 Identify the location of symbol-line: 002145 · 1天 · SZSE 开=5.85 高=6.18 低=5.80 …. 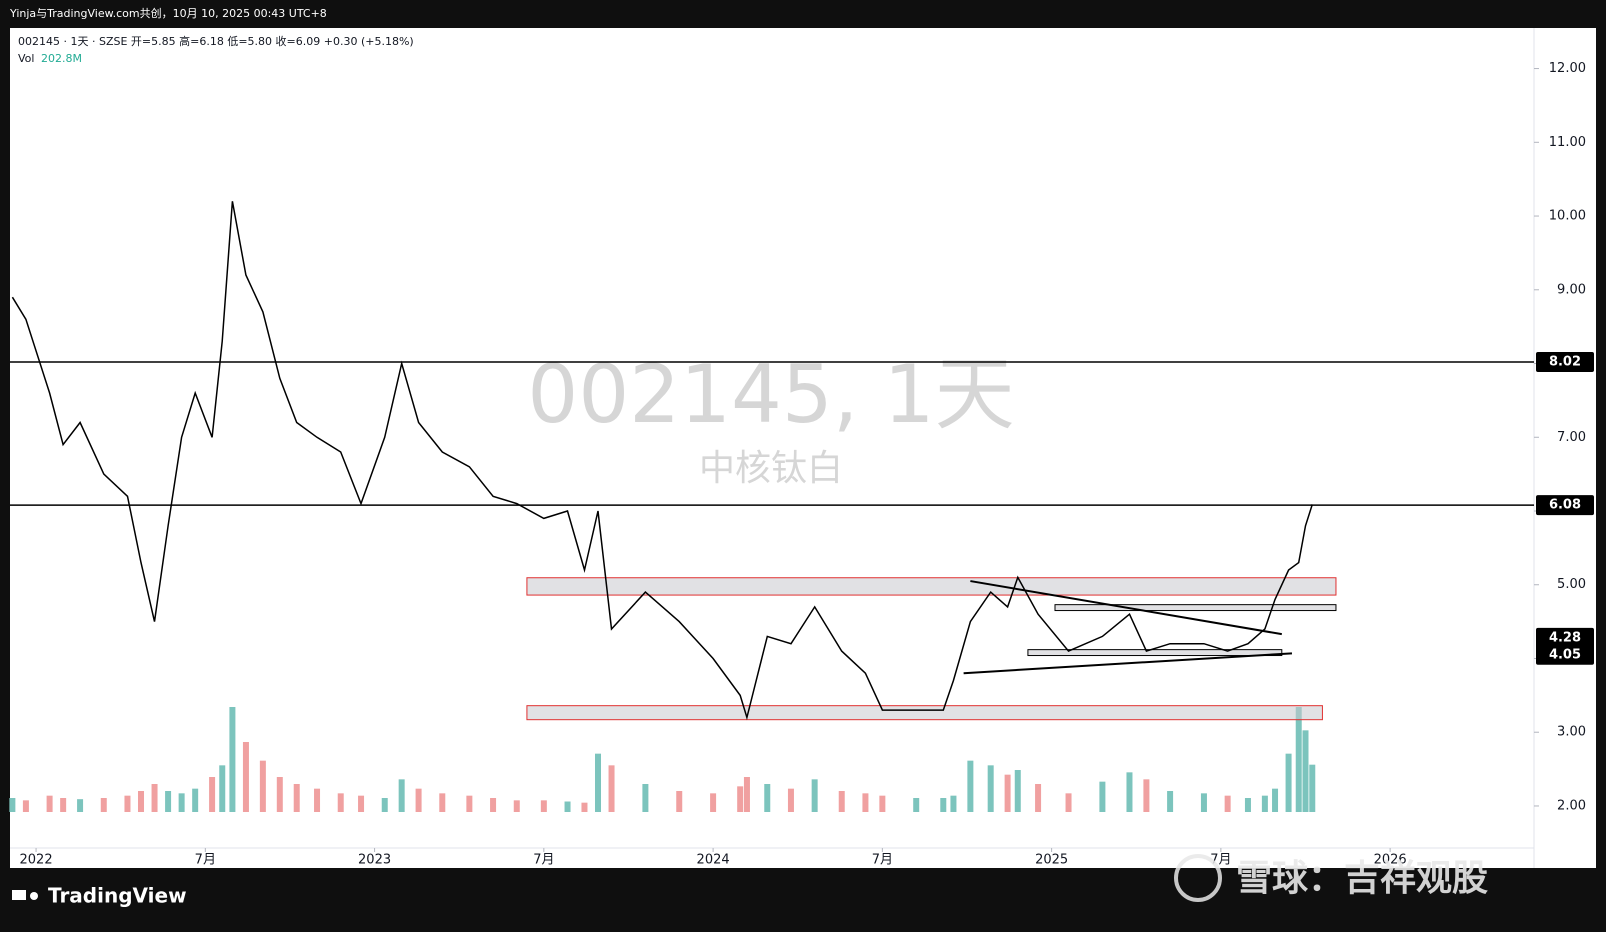
(216, 41).